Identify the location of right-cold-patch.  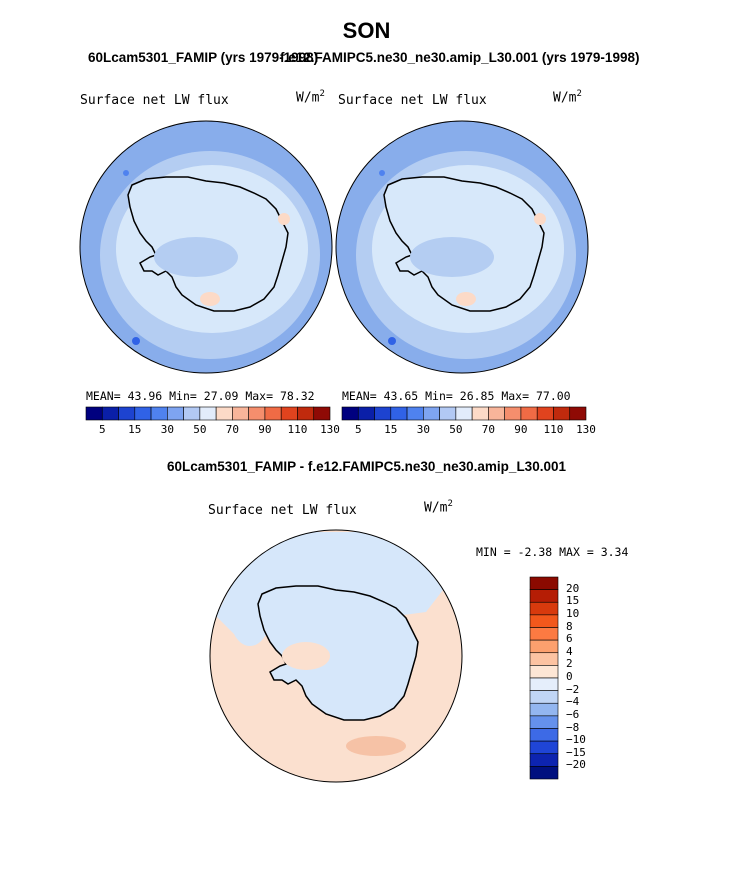
(392, 341).